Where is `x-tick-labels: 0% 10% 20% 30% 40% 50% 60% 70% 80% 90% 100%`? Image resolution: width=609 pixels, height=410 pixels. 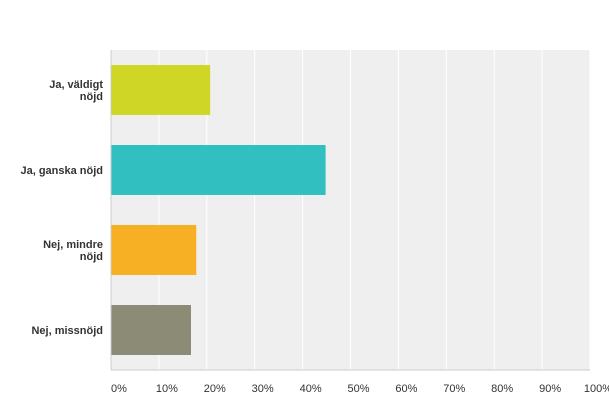
x-tick-labels: 0% 10% 20% 30% 40% 50% 60% 70% 80% 90% 100% is located at coordinates (360, 389).